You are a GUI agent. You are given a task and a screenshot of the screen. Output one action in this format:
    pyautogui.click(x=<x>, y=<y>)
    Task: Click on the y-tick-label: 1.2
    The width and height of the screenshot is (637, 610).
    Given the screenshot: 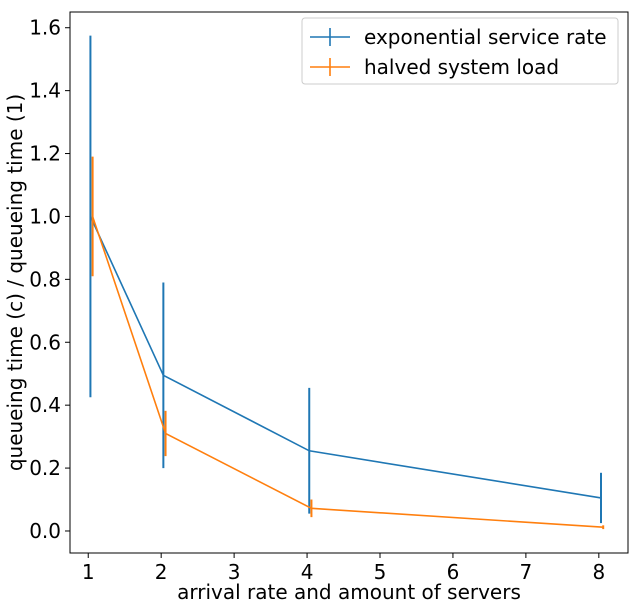 What is the action you would take?
    pyautogui.click(x=45, y=154)
    